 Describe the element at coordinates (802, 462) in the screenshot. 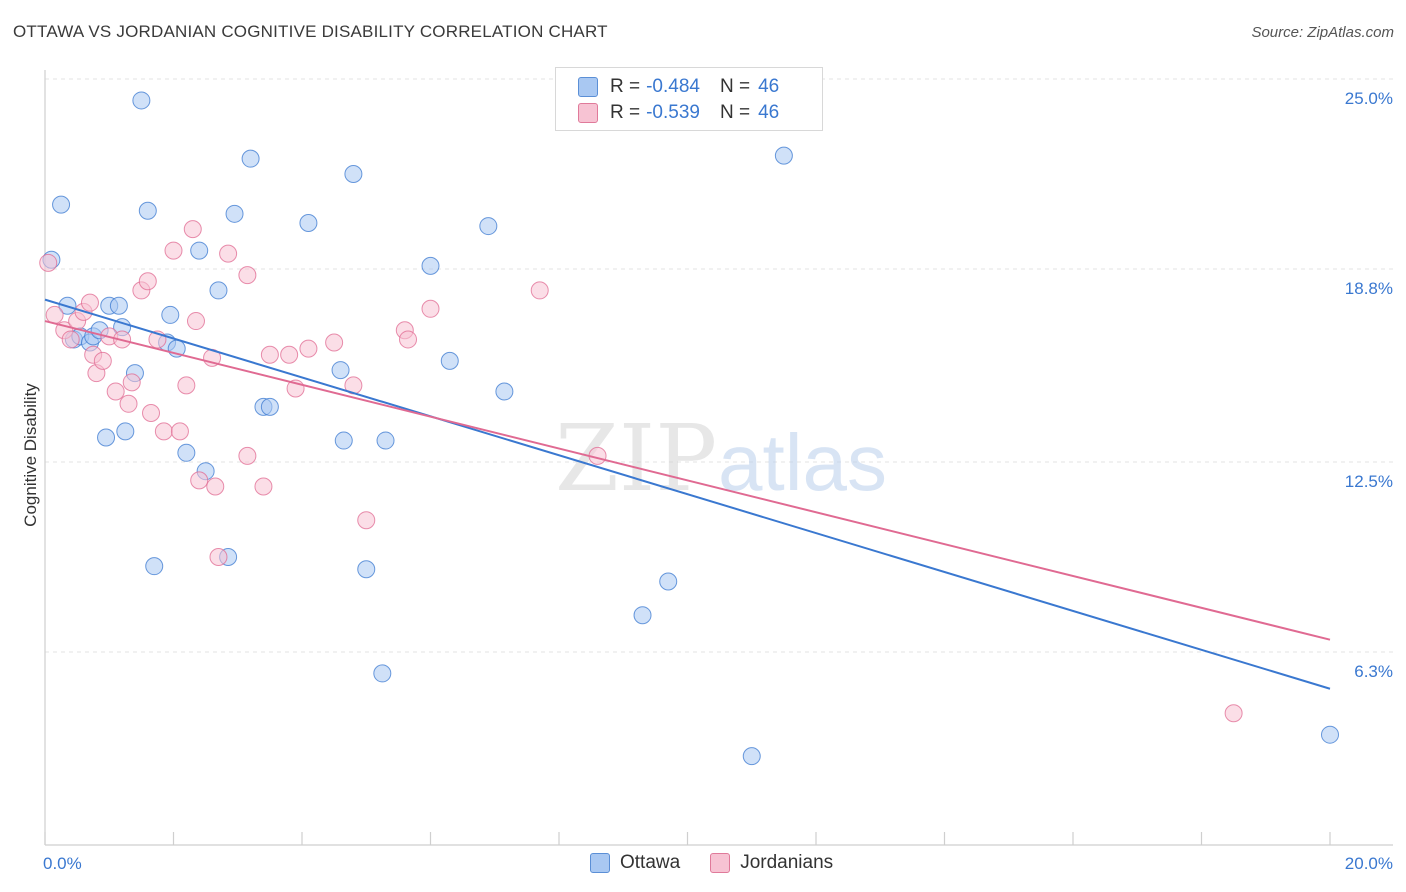

I see `watermark-atlas: atlas` at that location.